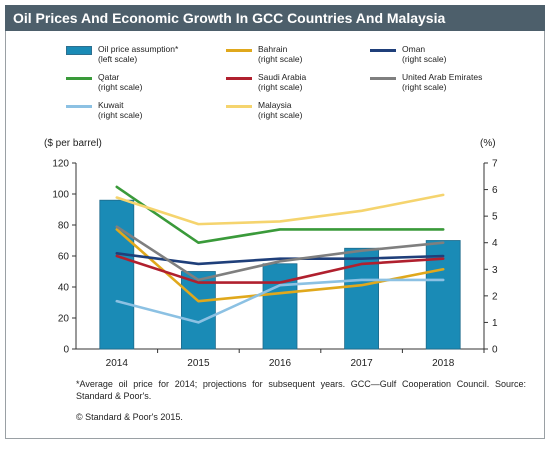 The height and width of the screenshot is (450, 550). What do you see at coordinates (495, 296) in the screenshot?
I see `right-tick-label: 2` at bounding box center [495, 296].